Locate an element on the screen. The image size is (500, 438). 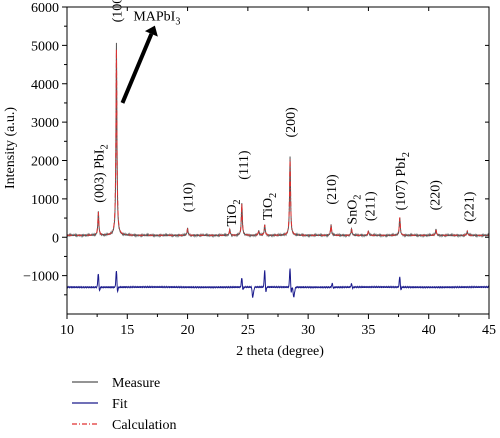
y-tick-label: 6000 is located at coordinates (45, 8).